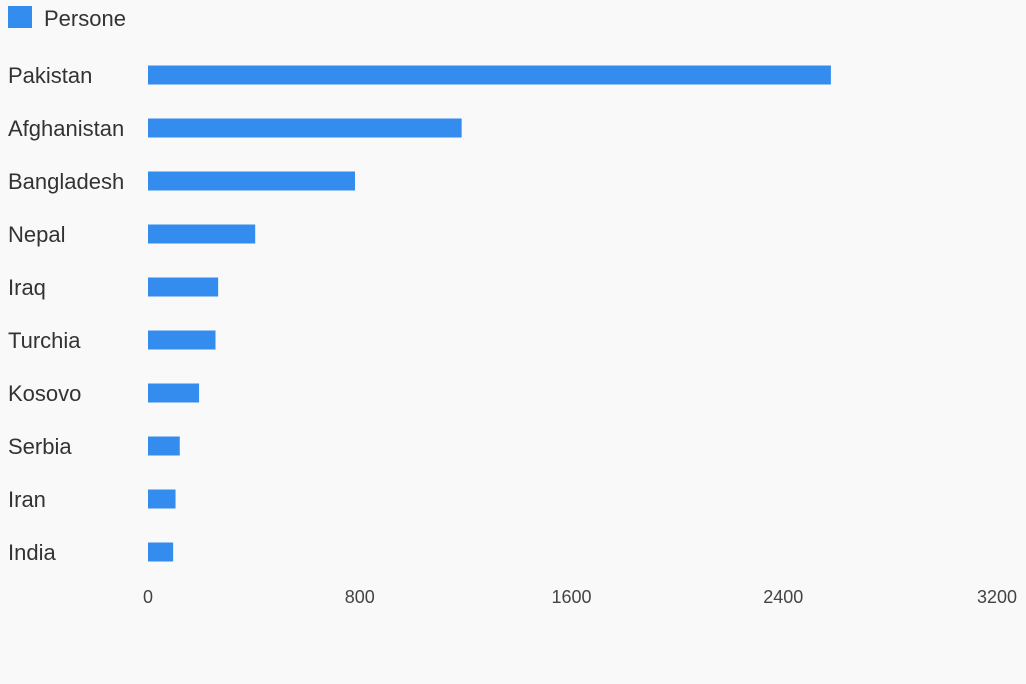 This screenshot has width=1026, height=684. I want to click on bar-iraq, so click(183, 287).